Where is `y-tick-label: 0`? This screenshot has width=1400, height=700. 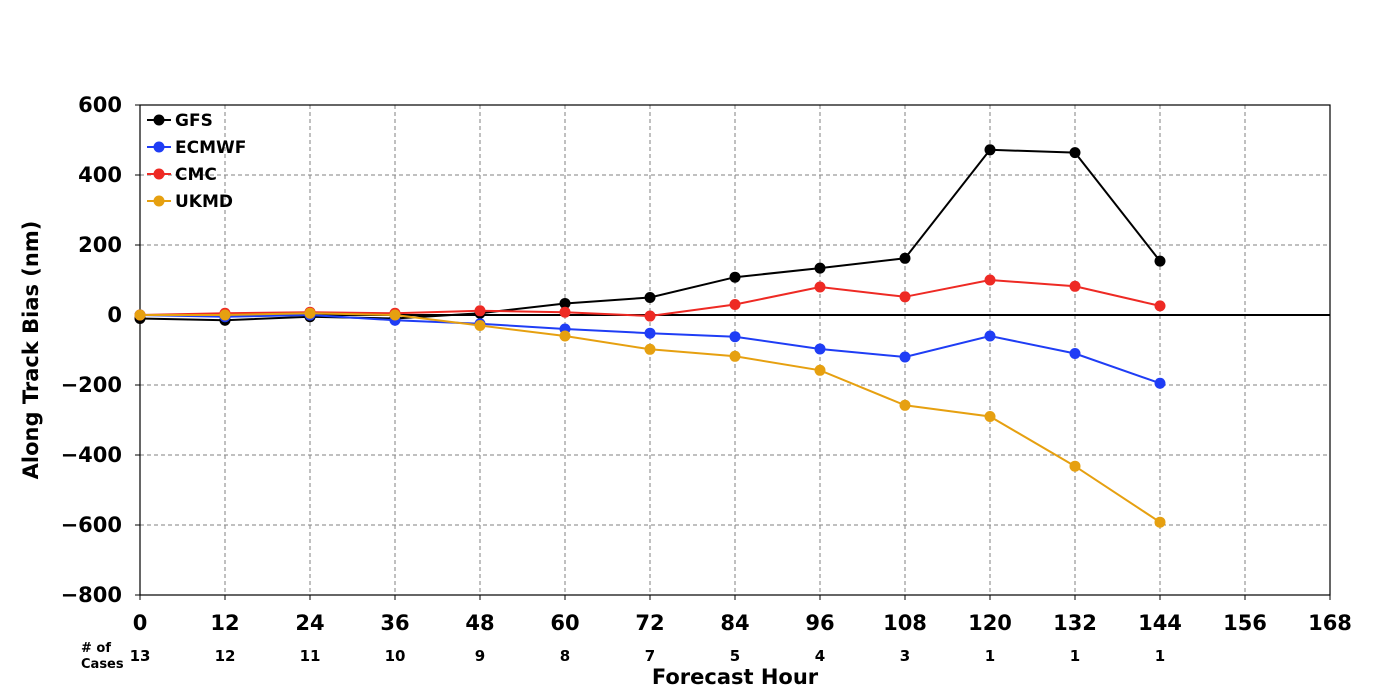 y-tick-label: 0 is located at coordinates (114, 315).